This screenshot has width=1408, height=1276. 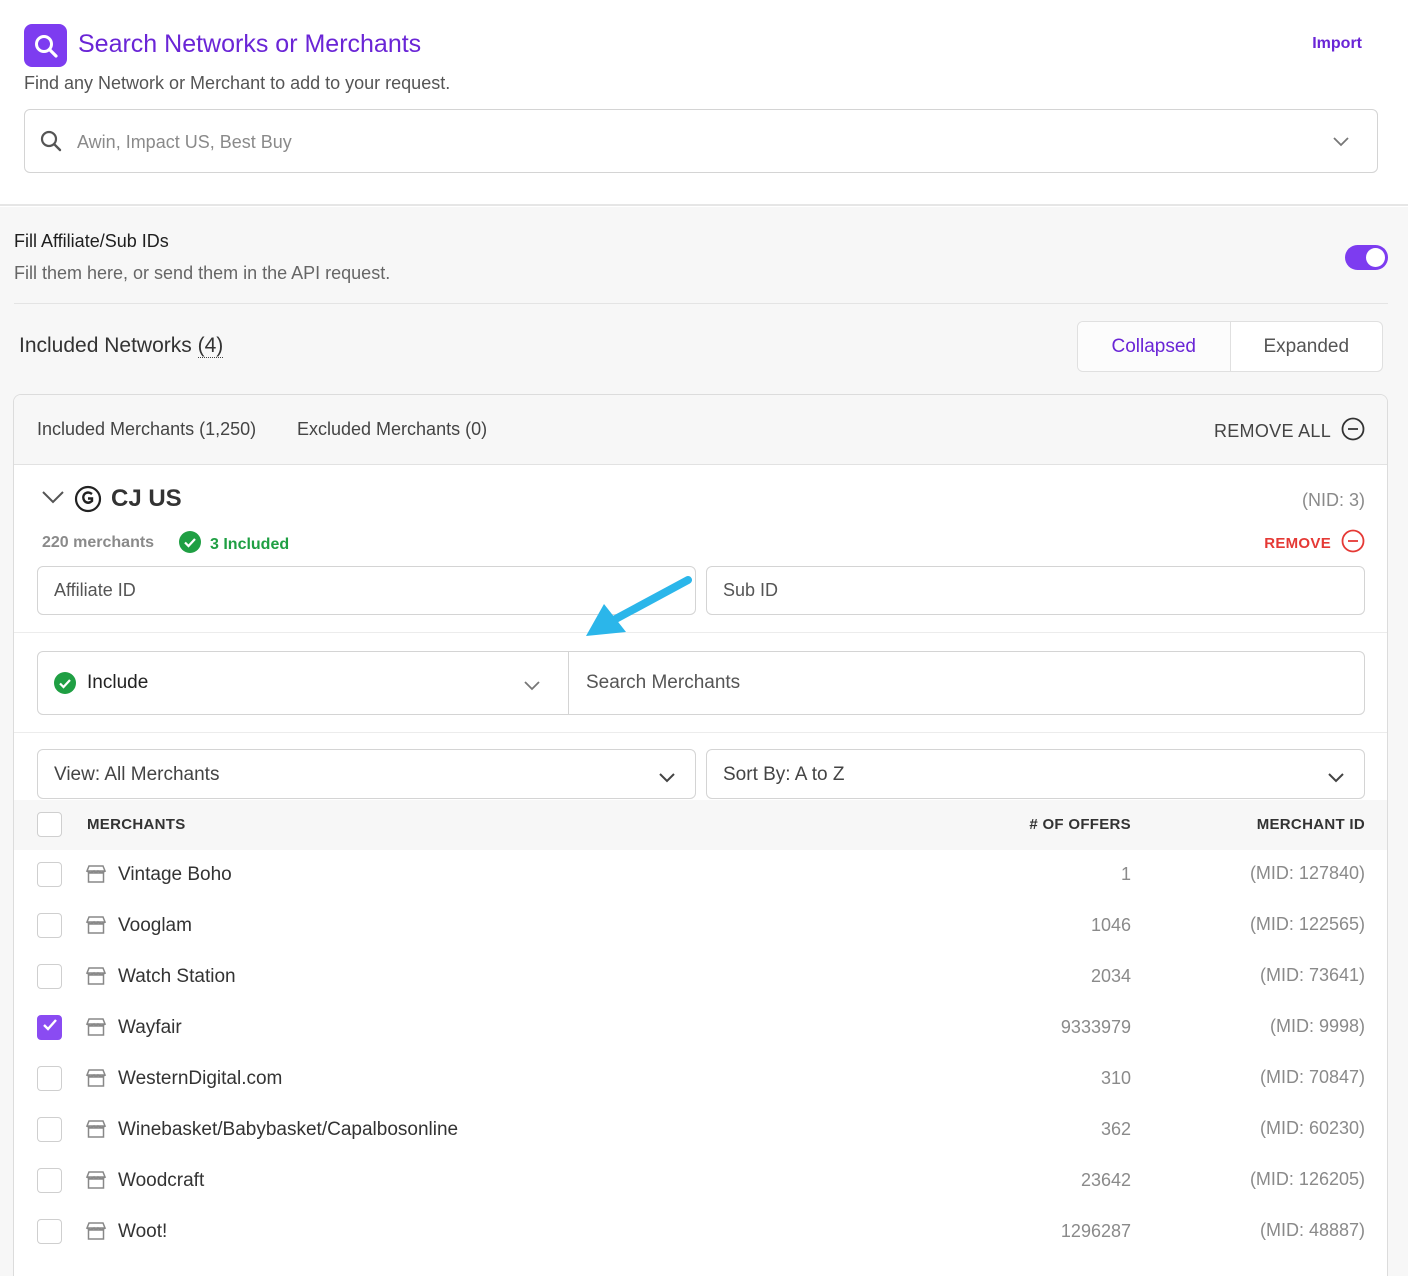 I want to click on column-merchants: MERCHANTS, so click(x=136, y=824).